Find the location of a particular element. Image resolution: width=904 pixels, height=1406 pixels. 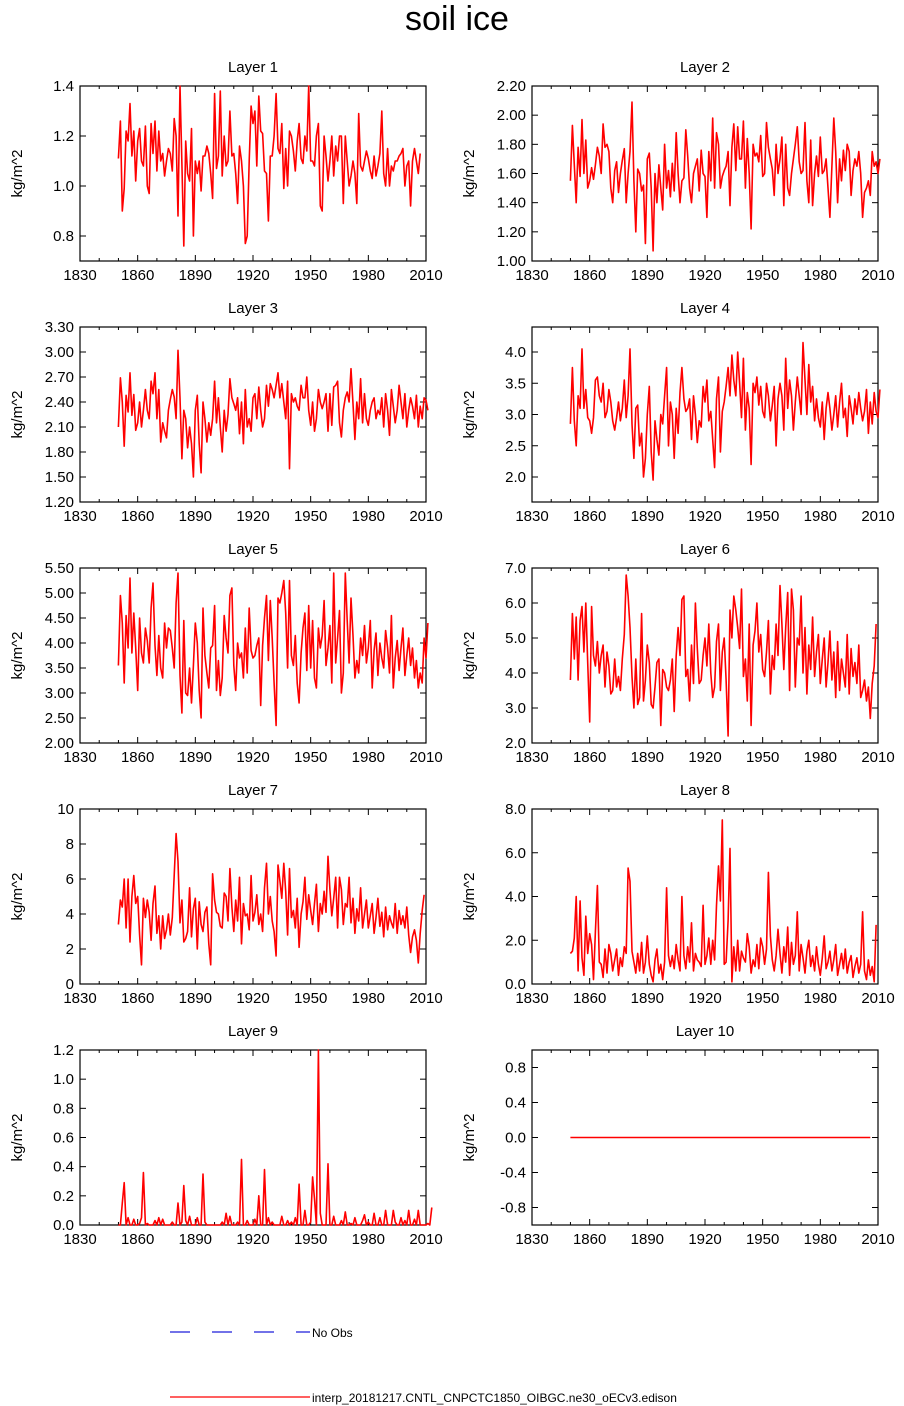

y-tick-label: 1.50 is located at coordinates (59, 477).